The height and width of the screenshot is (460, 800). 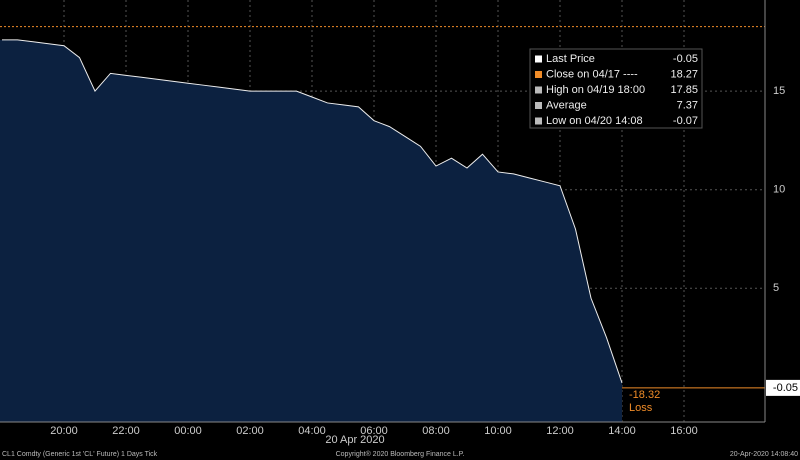 What do you see at coordinates (570, 59) in the screenshot?
I see `legend-label: Last Price` at bounding box center [570, 59].